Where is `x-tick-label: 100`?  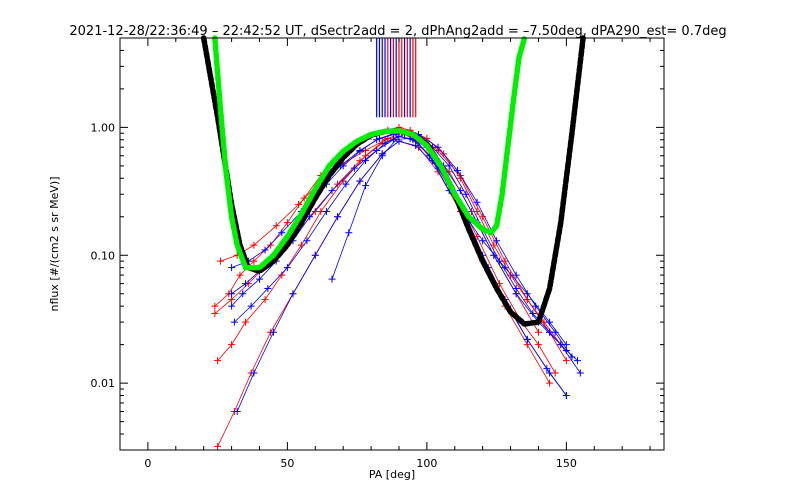 x-tick-label: 100 is located at coordinates (426, 463).